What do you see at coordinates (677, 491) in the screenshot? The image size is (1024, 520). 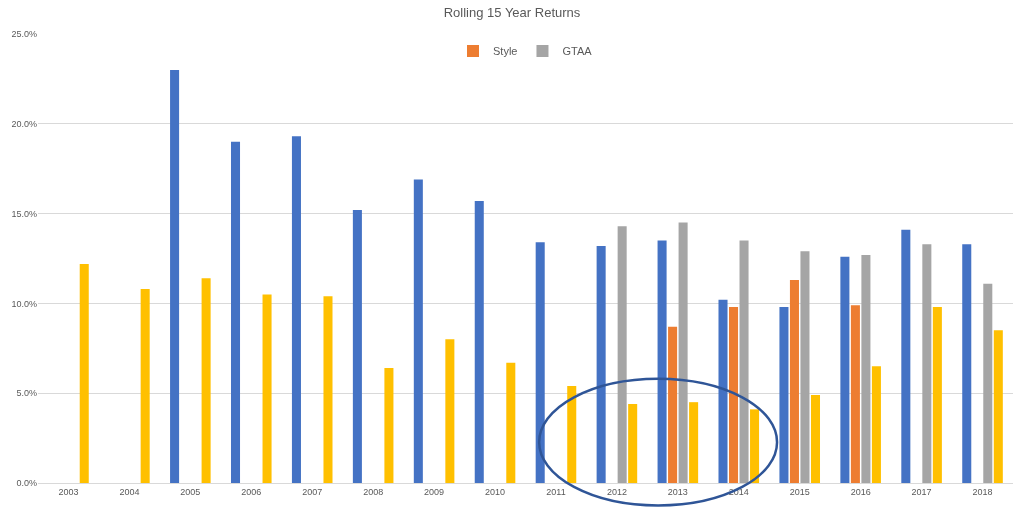 I see `x-tick-label: 2013` at bounding box center [677, 491].